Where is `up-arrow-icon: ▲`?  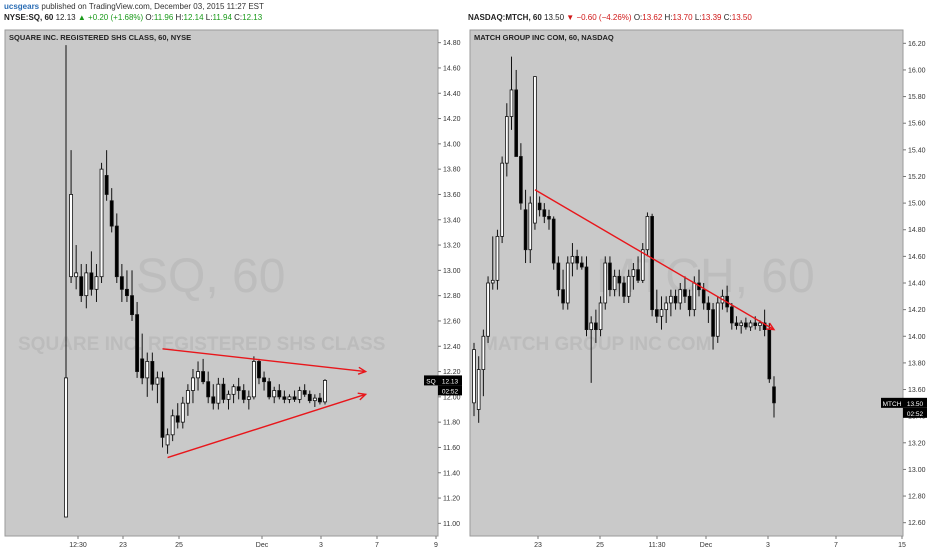 up-arrow-icon: ▲ is located at coordinates (81, 17).